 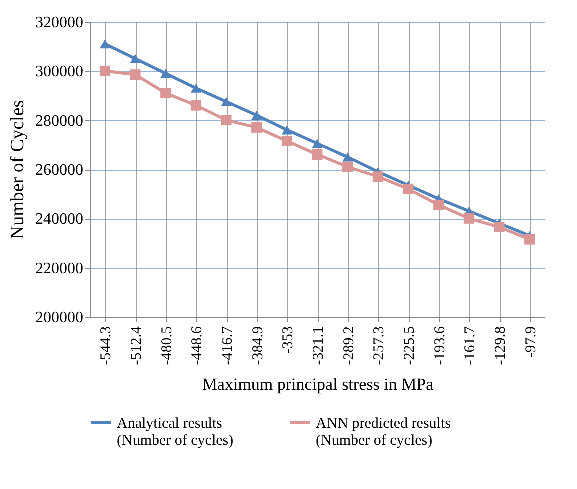 I want to click on x-tick-label: -193.6, so click(x=440, y=346).